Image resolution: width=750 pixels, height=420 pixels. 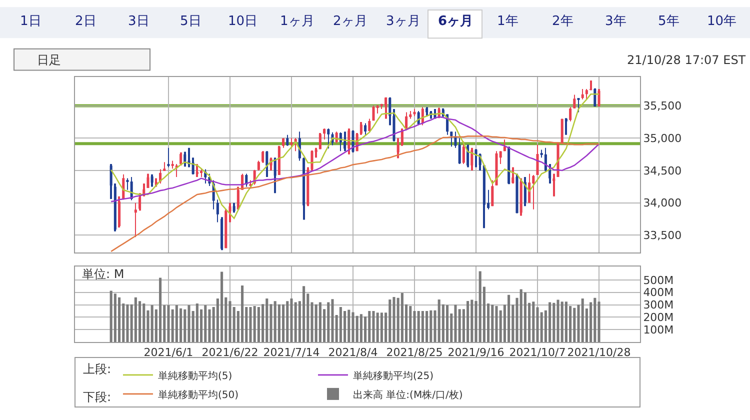 What do you see at coordinates (230, 353) in the screenshot?
I see `x-tick-label: 2021/6/22` at bounding box center [230, 353].